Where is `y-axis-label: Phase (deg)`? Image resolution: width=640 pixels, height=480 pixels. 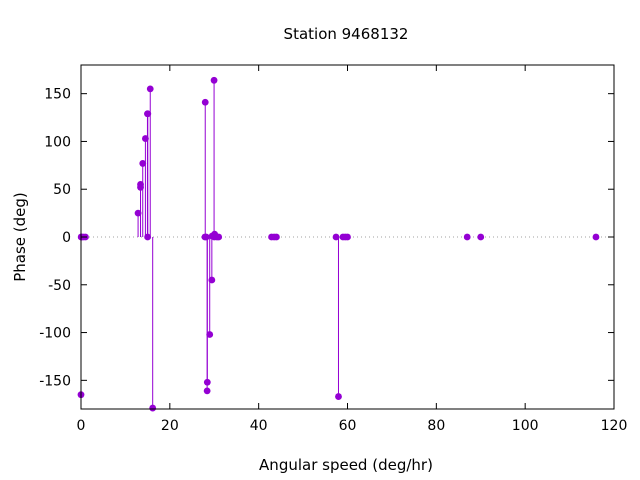 y-axis-label: Phase (deg) is located at coordinates (20, 237).